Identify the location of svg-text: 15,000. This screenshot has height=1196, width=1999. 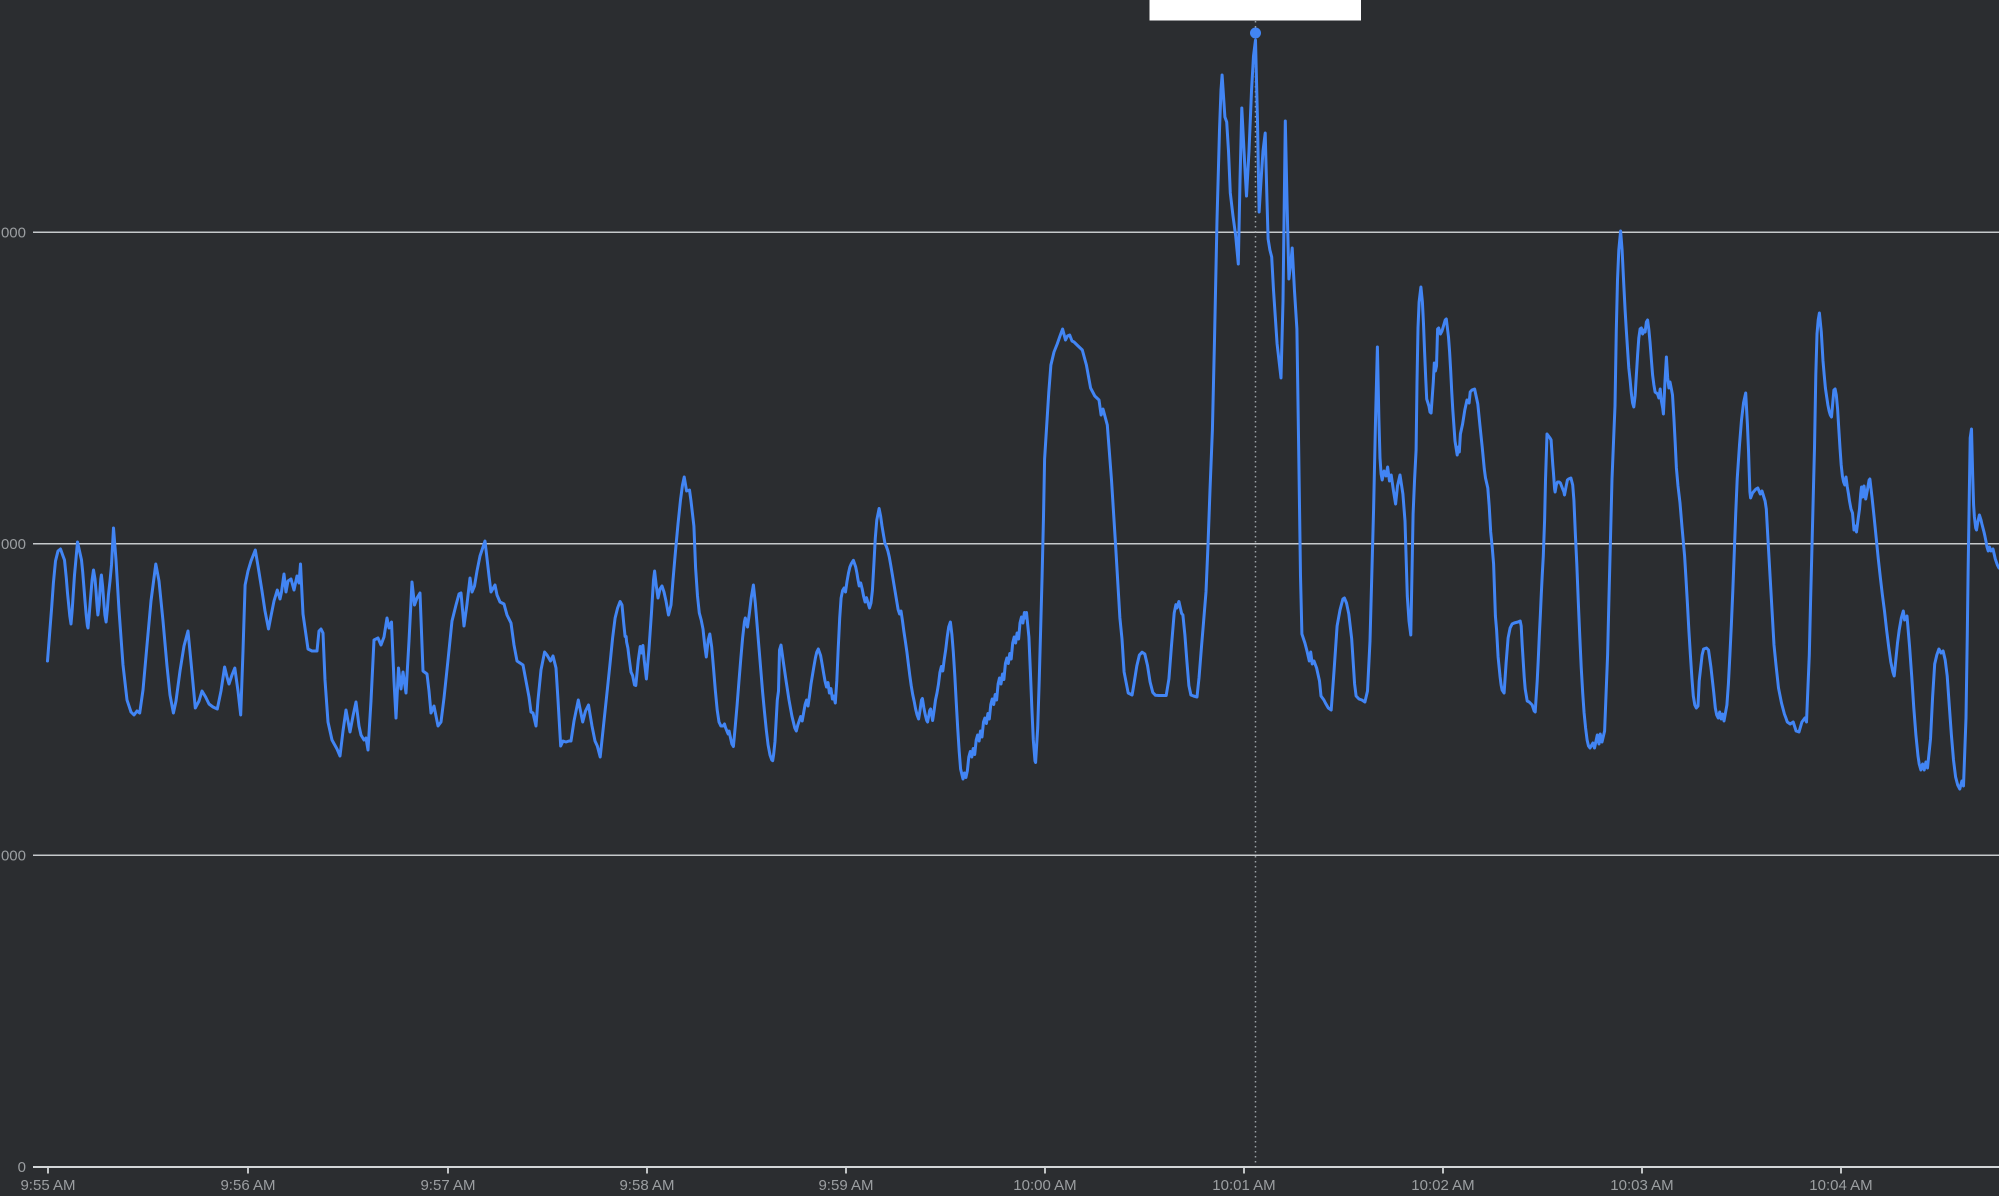
(13, 233).